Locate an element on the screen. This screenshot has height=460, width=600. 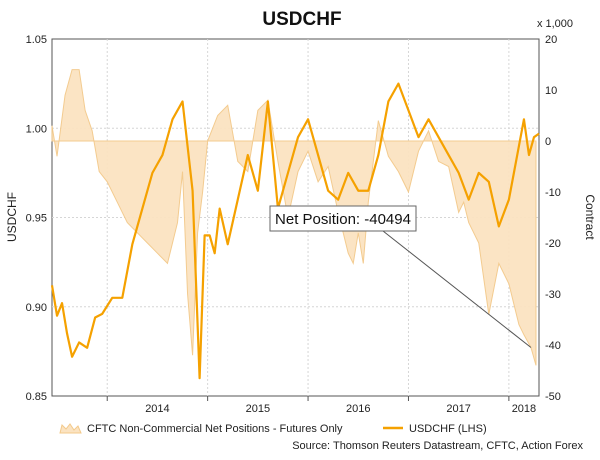
x-axis-tick-label: 2015 is located at coordinates (258, 409).